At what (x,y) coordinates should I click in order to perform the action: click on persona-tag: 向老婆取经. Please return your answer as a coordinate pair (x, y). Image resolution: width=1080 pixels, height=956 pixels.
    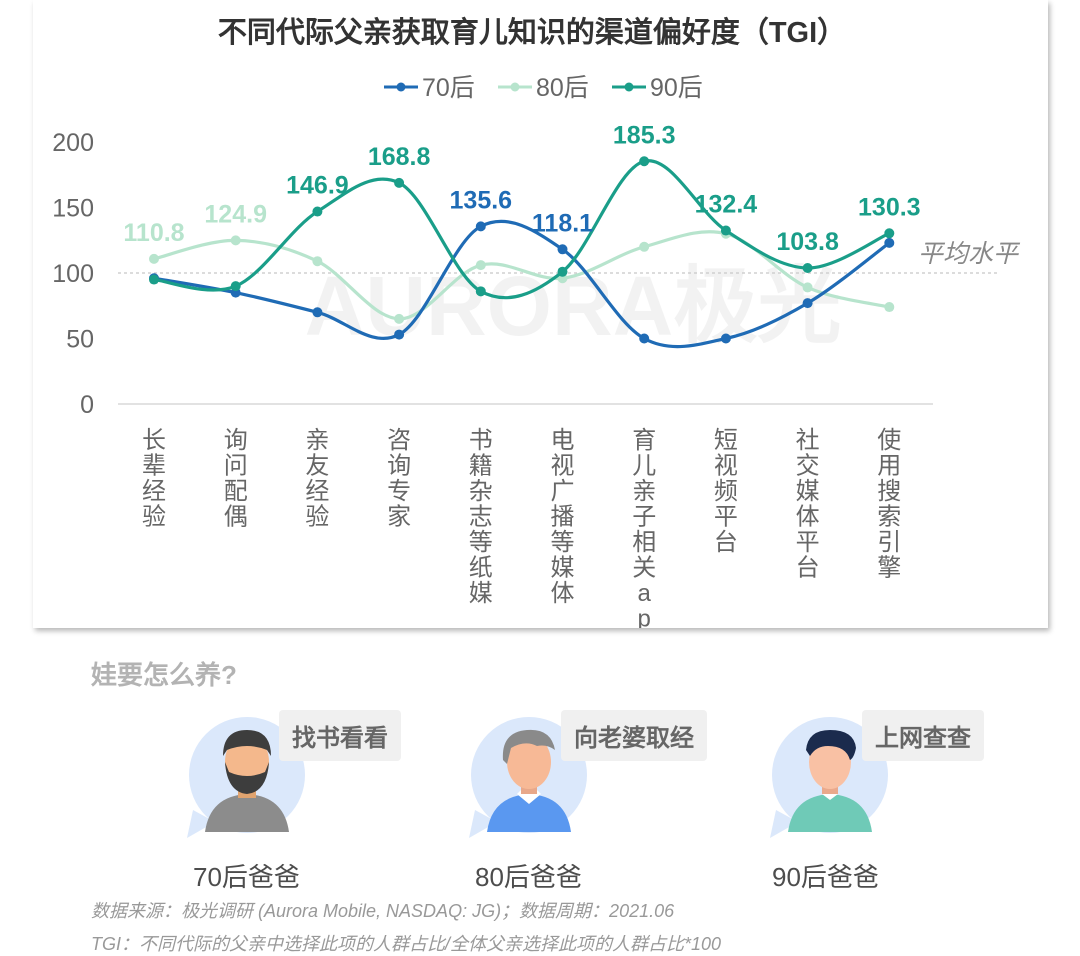
    Looking at the image, I should click on (634, 735).